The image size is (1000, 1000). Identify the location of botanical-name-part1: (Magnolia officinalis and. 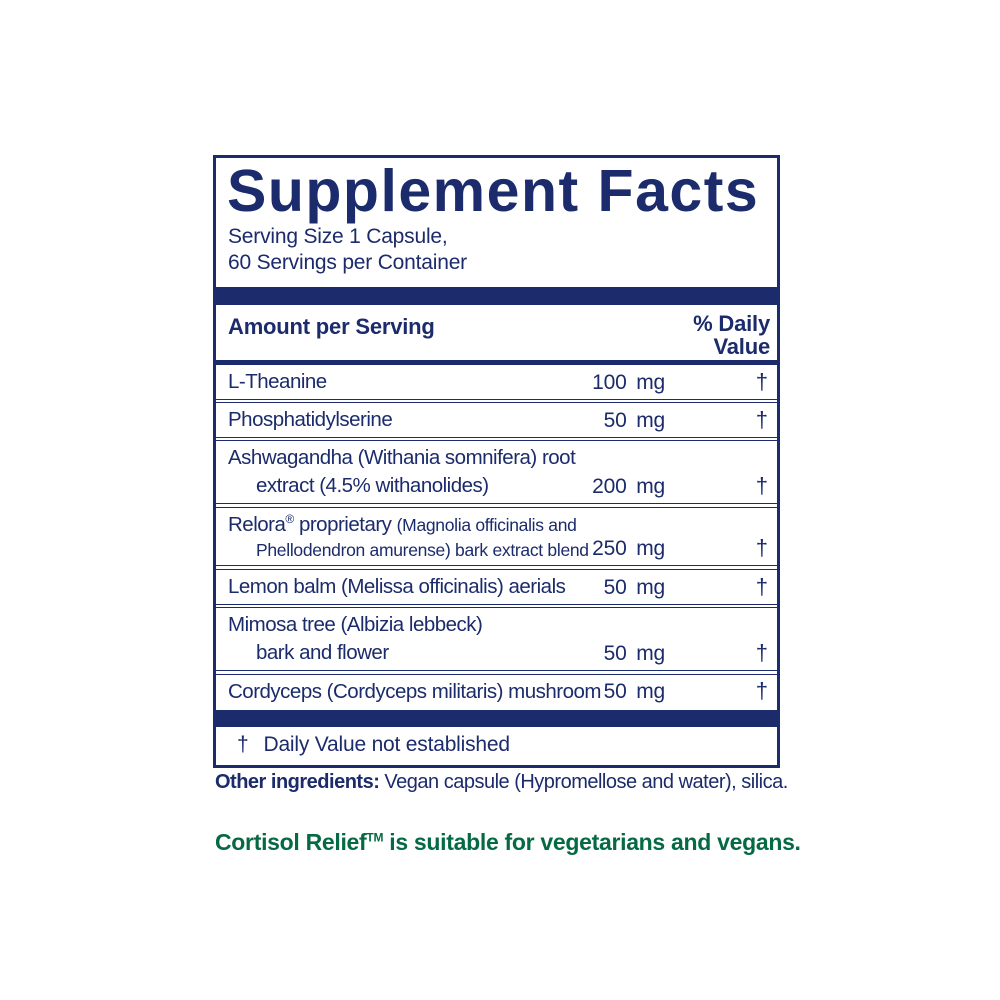
(486, 524).